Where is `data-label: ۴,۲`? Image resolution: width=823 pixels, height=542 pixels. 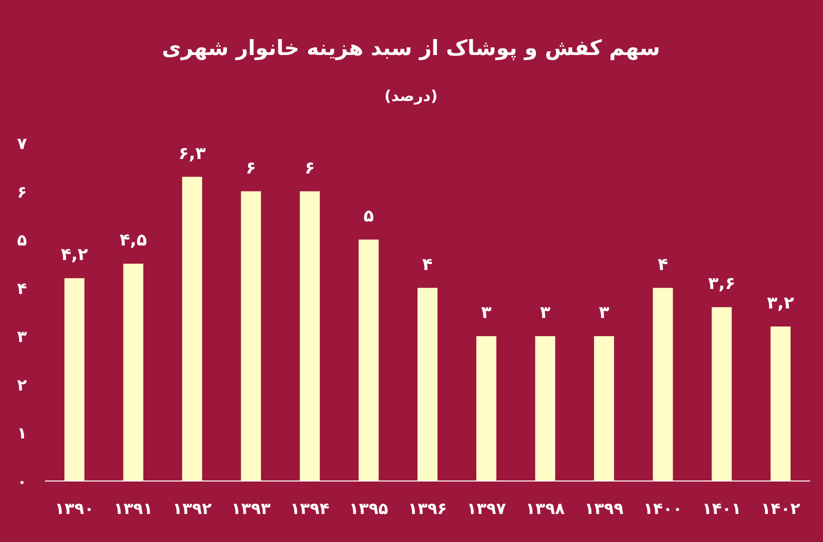
data-label: ۴,۲ is located at coordinates (74, 255).